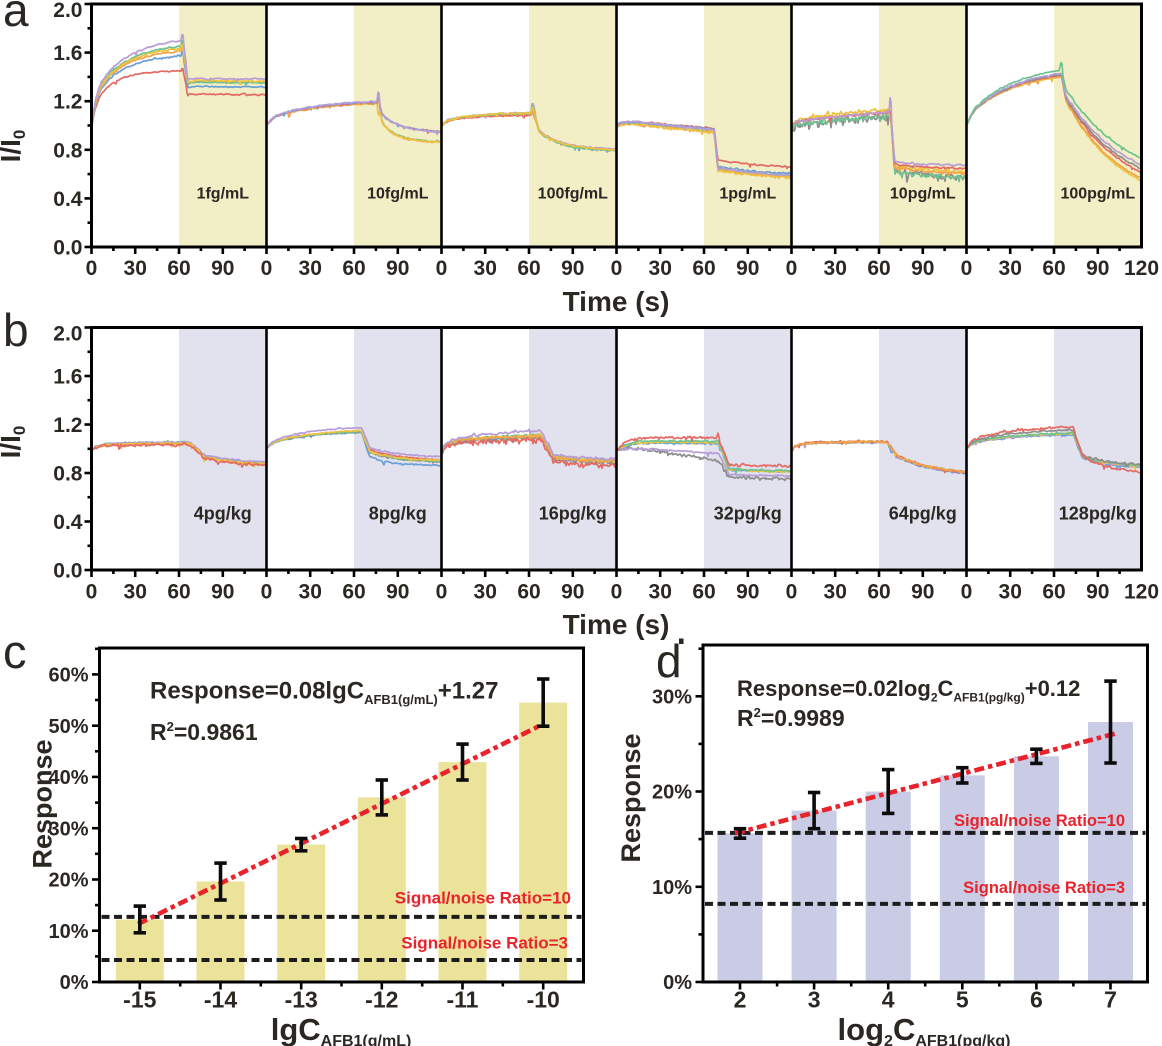  What do you see at coordinates (223, 194) in the screenshot?
I see `svg-text: 1fg/mL` at bounding box center [223, 194].